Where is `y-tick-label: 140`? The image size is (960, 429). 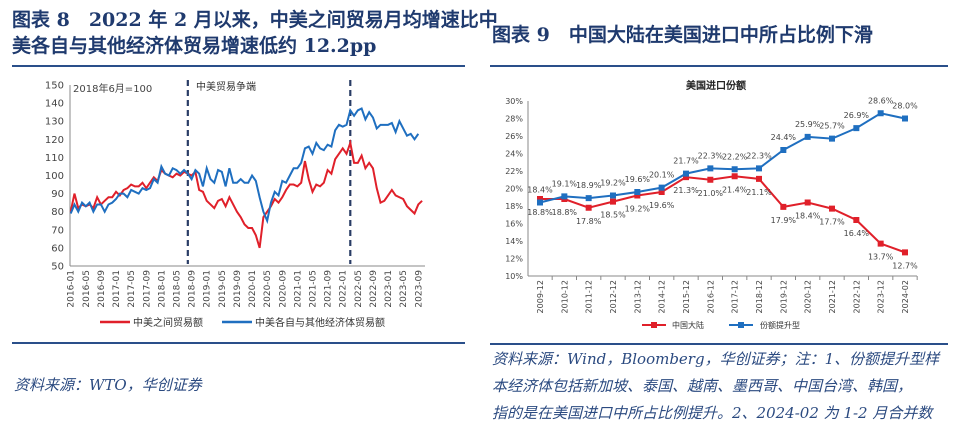 y-tick-label: 140 is located at coordinates (54, 104).